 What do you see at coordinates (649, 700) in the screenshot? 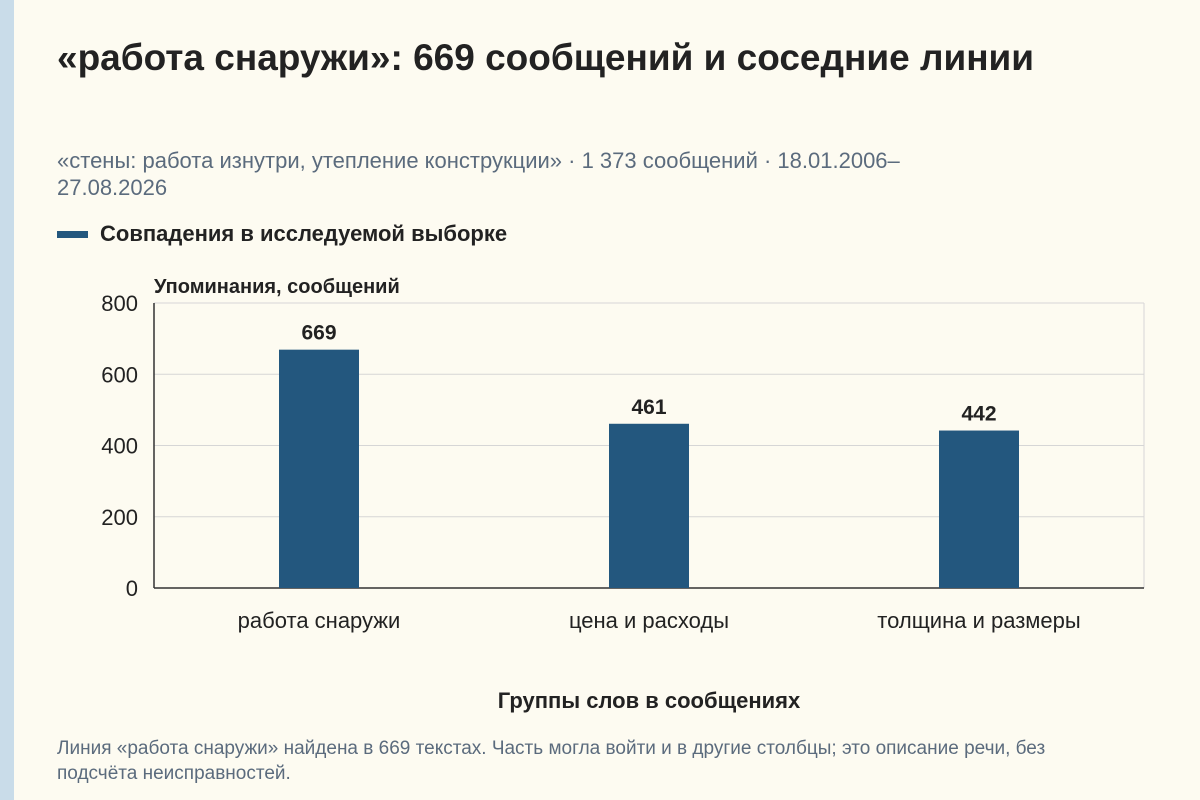
I see `x-axis-label: Группы слов в сообщениях` at bounding box center [649, 700].